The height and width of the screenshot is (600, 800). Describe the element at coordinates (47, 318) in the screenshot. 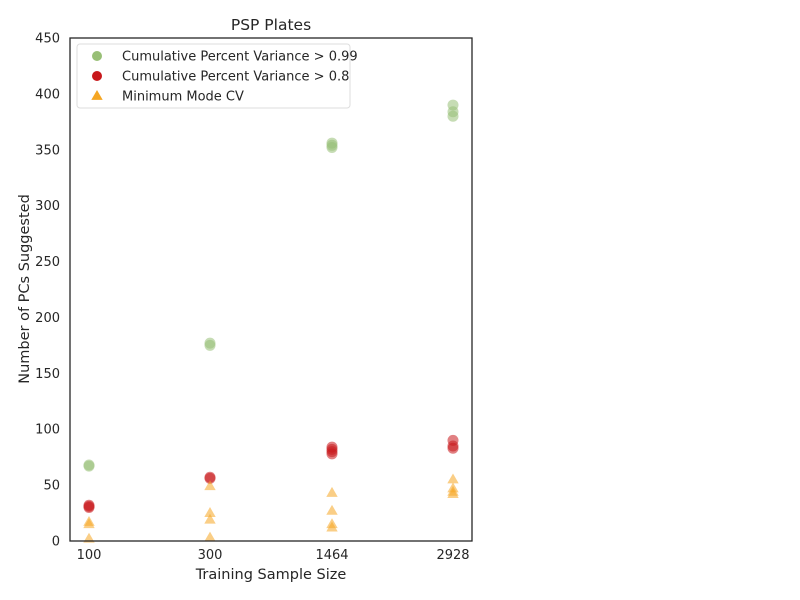

I see `y-tick-label: 200` at that location.